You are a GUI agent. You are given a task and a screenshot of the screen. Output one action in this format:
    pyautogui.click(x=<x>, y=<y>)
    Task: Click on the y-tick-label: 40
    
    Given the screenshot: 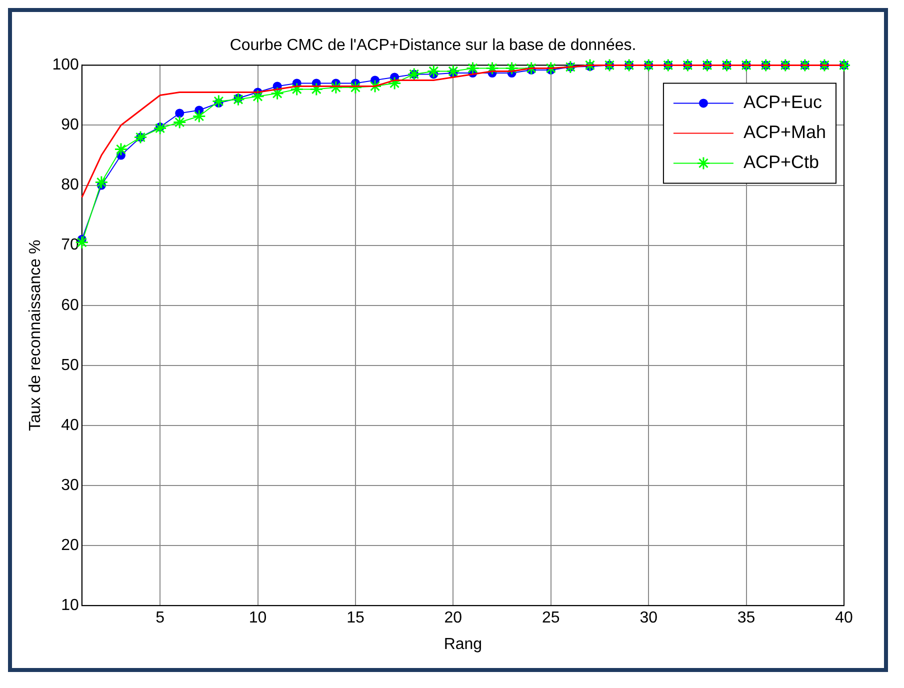 What is the action you would take?
    pyautogui.click(x=70, y=425)
    